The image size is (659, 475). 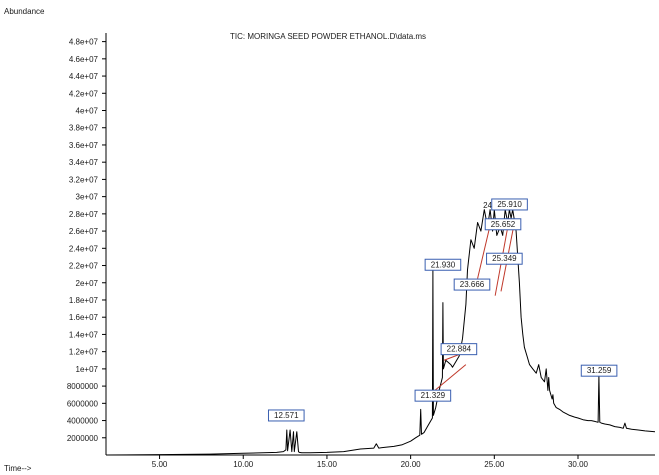 What do you see at coordinates (84, 59) in the screenshot?
I see `y-tick-label: 4.6e+07` at bounding box center [84, 59].